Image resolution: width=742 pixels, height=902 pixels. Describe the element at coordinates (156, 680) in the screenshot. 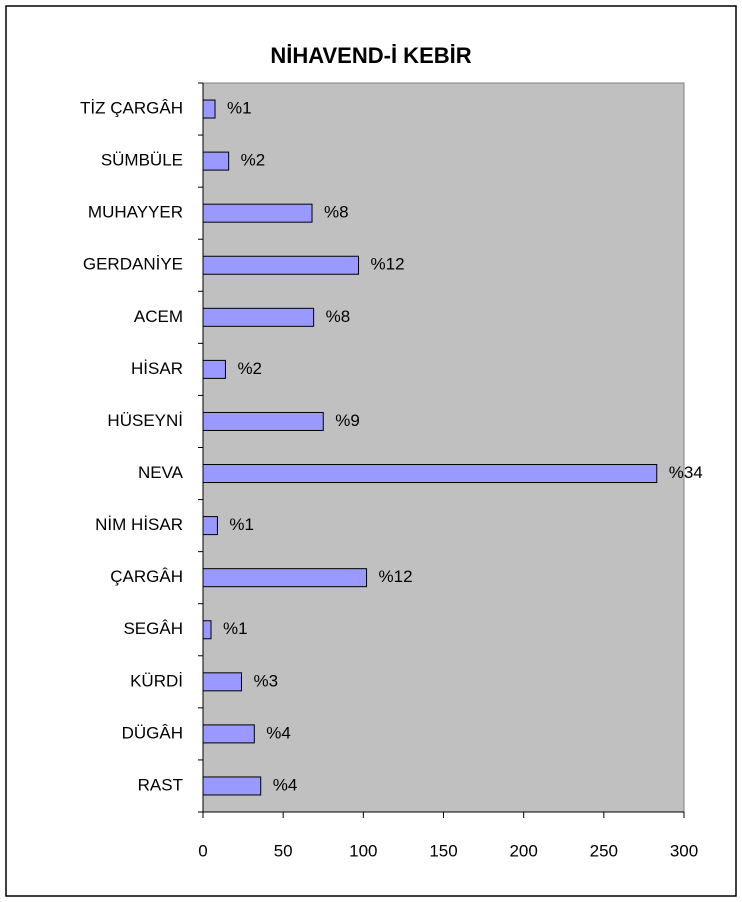

I see `y-tick-label: KÜRDİ` at that location.